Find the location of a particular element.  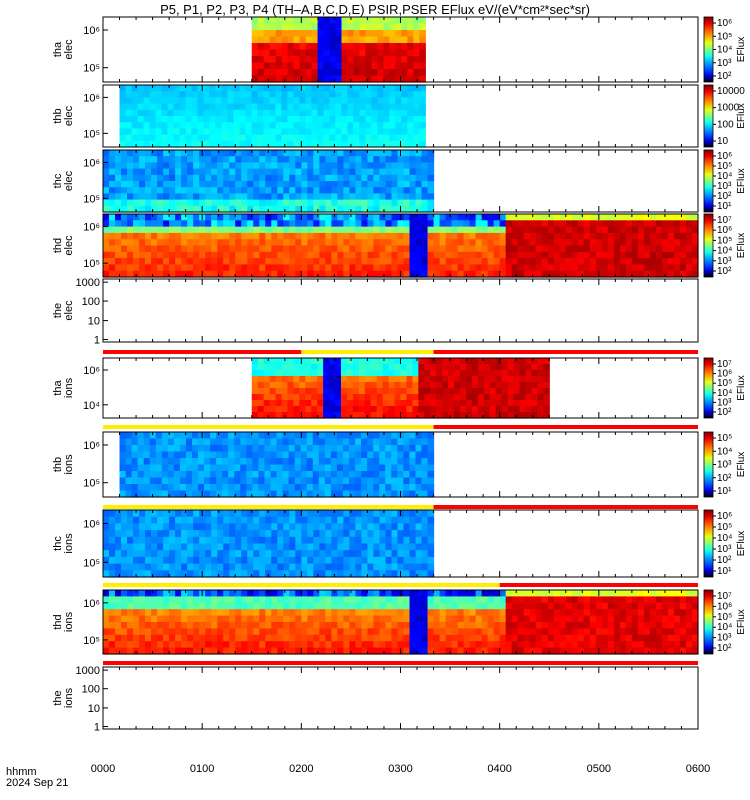

y-tick-label: 1 is located at coordinates (97, 340).